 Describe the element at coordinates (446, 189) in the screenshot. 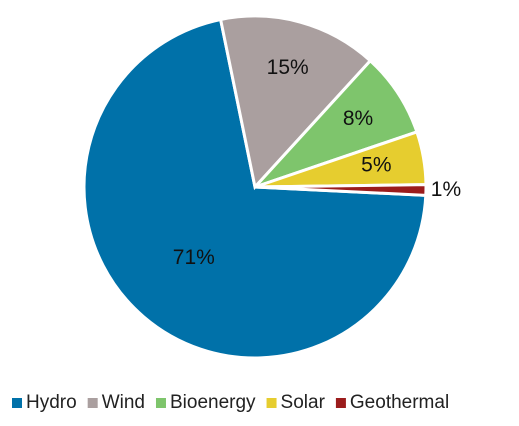

I see `value-label: 1%` at that location.